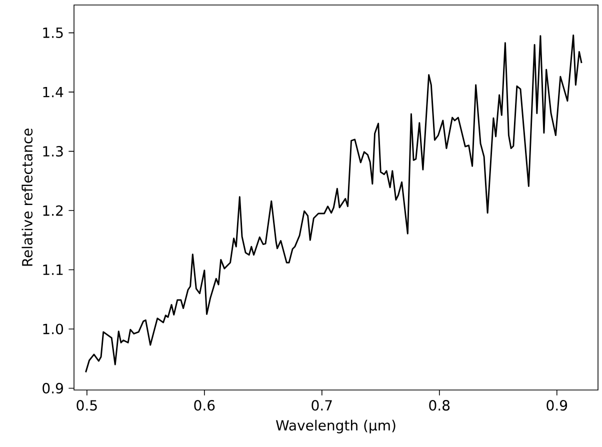 This screenshot has height=447, width=602. Describe the element at coordinates (53, 269) in the screenshot. I see `y-tick-label: 1.1` at that location.